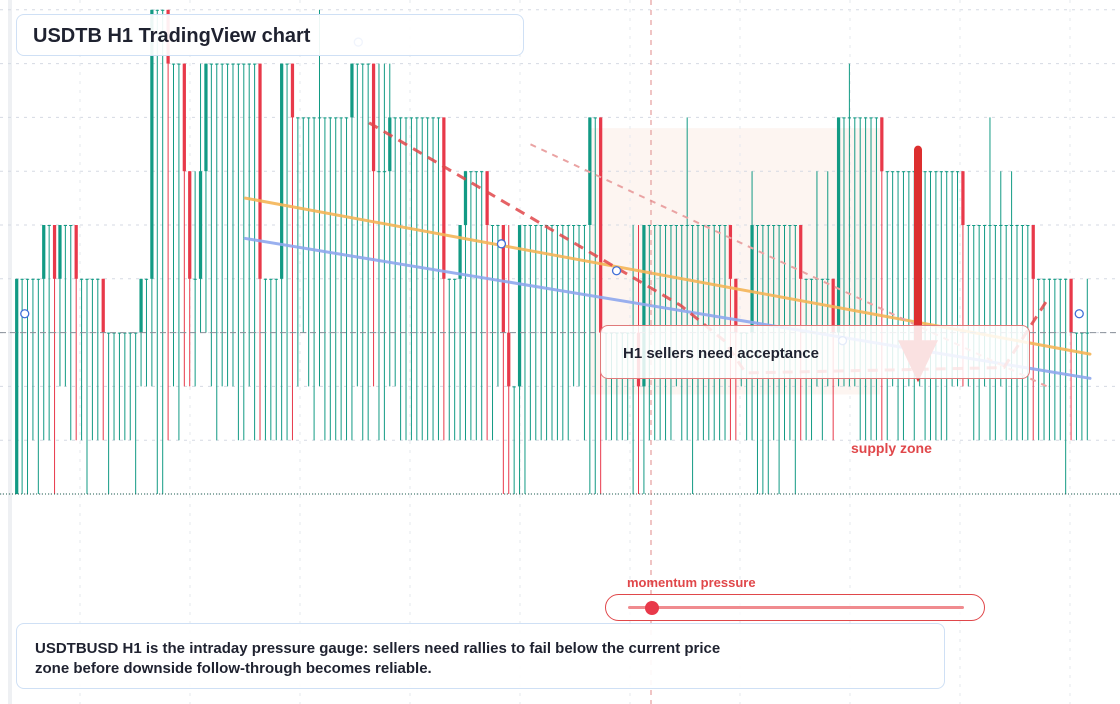 This screenshot has width=1120, height=704. What do you see at coordinates (10, 352) in the screenshot?
I see `left-edge-strip` at bounding box center [10, 352].